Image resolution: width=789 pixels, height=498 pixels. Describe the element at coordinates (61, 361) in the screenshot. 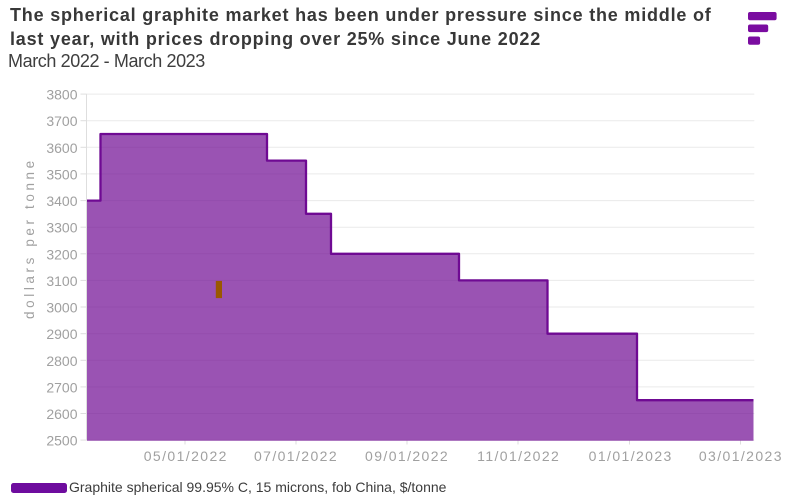

I see `svg-text: 2800` at that location.